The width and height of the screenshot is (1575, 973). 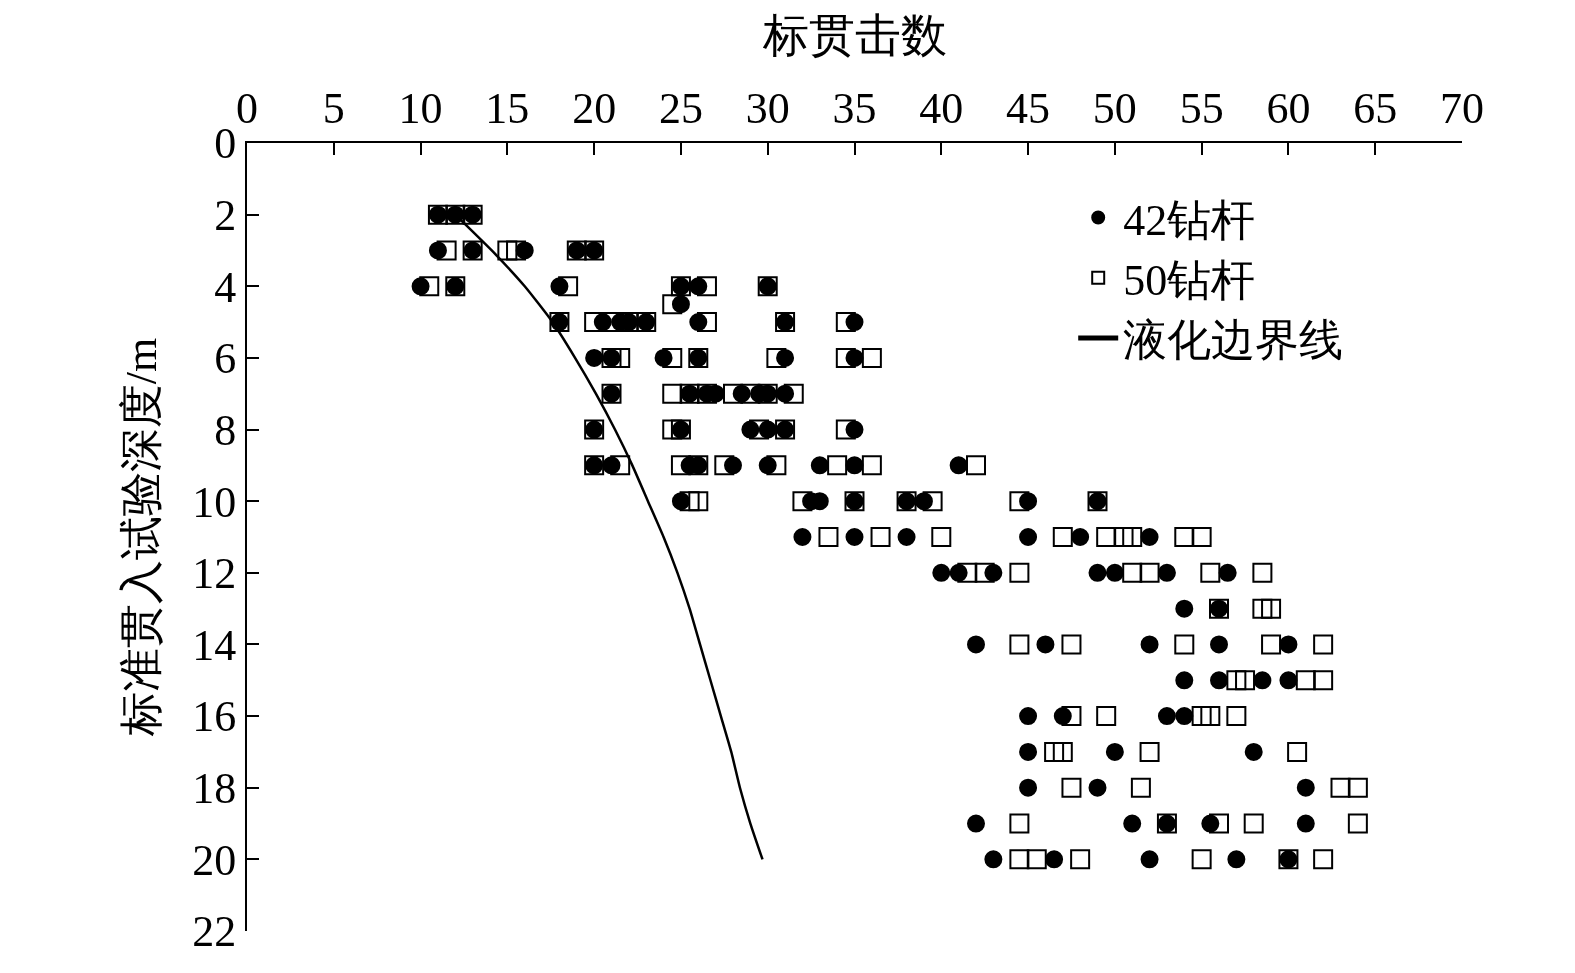 What do you see at coordinates (1462, 109) in the screenshot?
I see `x-tick-label: 70` at bounding box center [1462, 109].